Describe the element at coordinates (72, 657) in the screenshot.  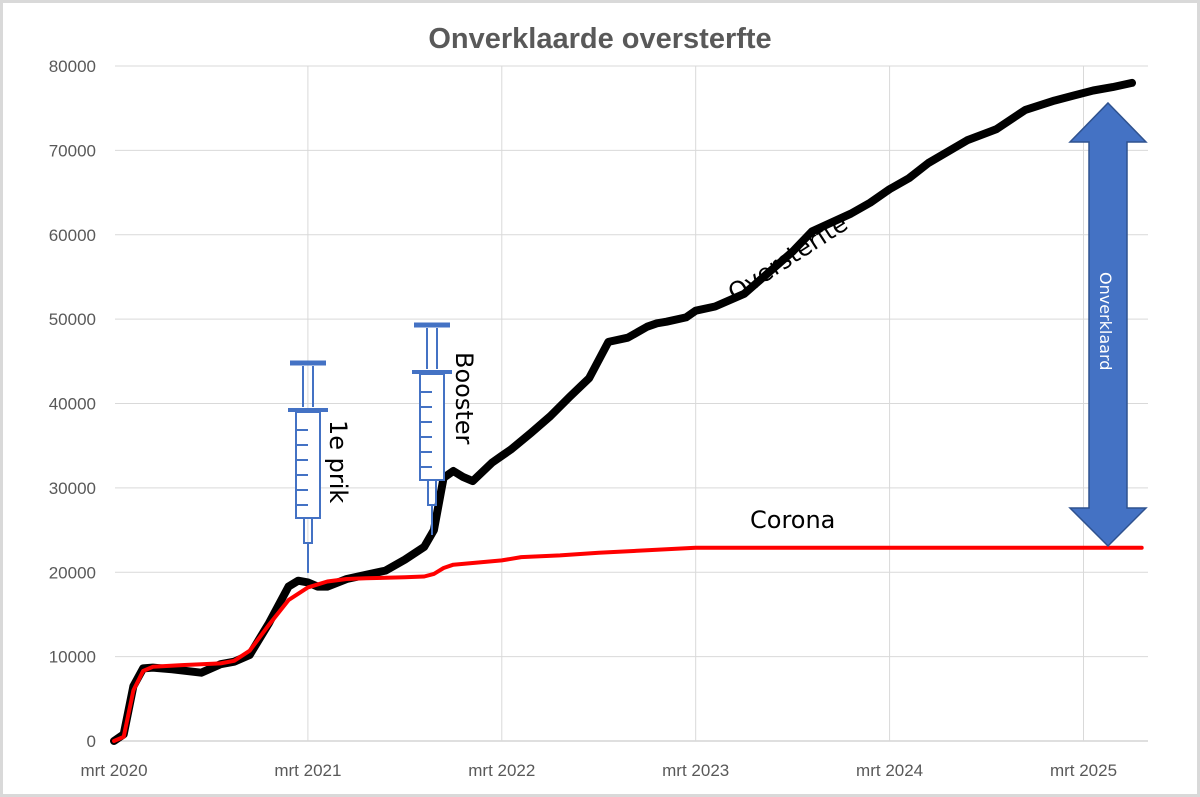
I see `y-tick-label: 10000` at that location.